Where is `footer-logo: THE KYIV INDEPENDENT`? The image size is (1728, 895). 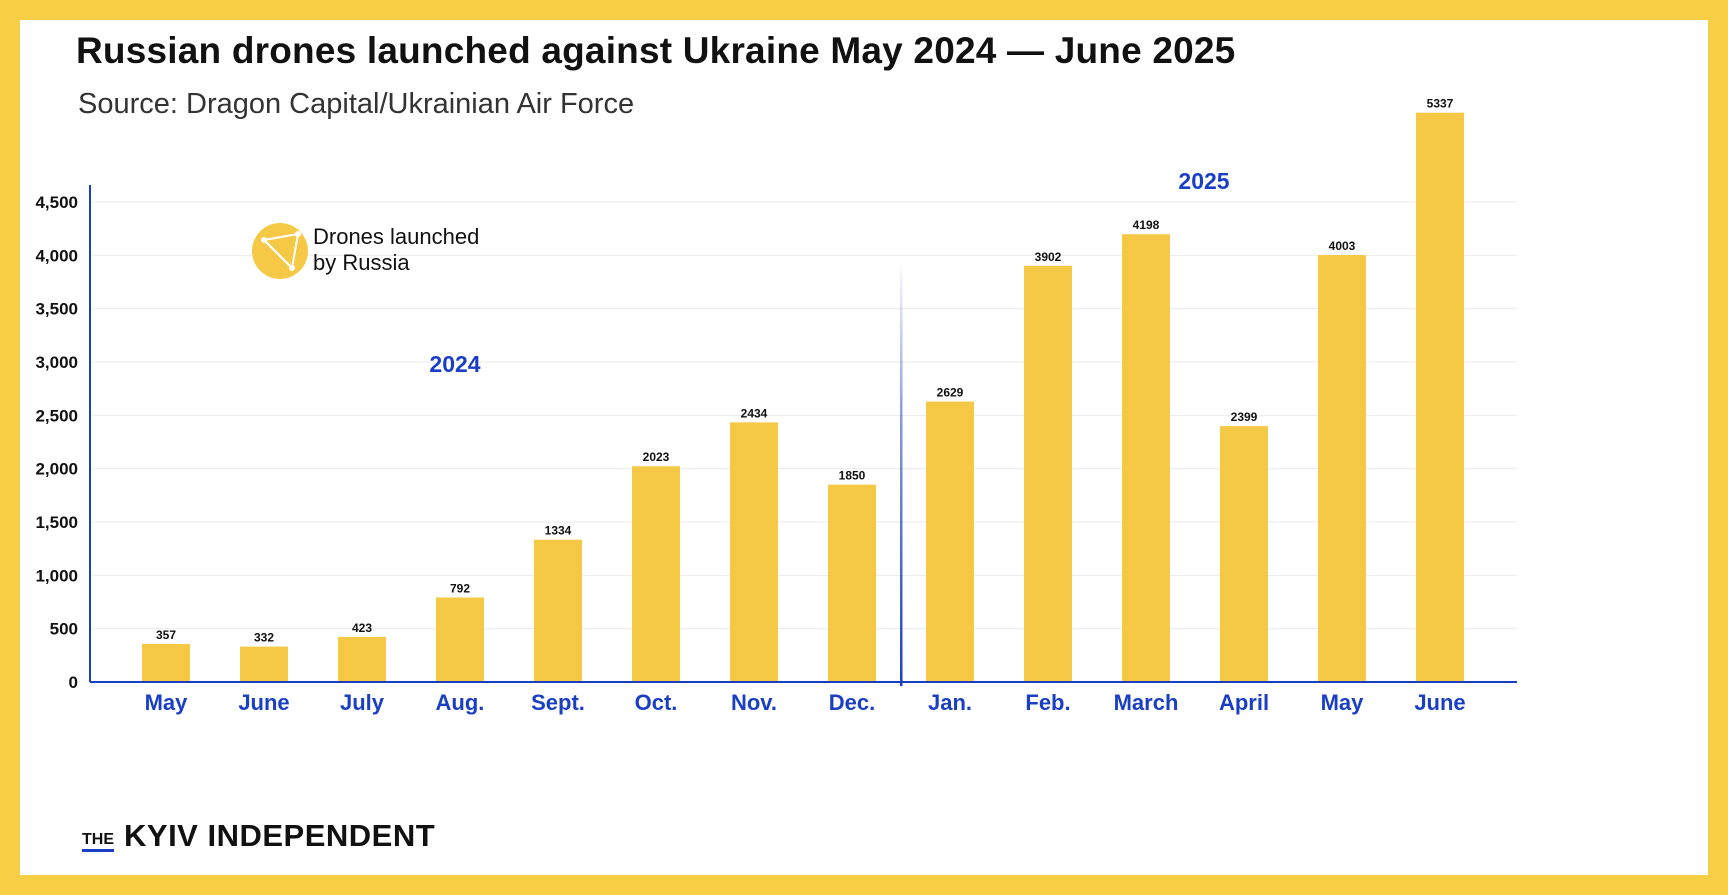
footer-logo: THE KYIV INDEPENDENT is located at coordinates (258, 836).